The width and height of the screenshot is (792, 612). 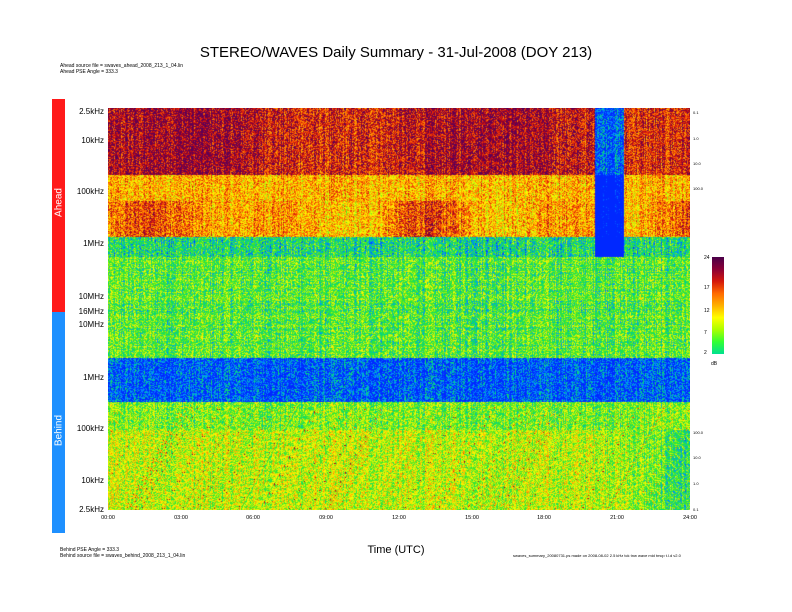 What do you see at coordinates (90, 191) in the screenshot?
I see `ytick-ahead-100khz: 100kHz` at bounding box center [90, 191].